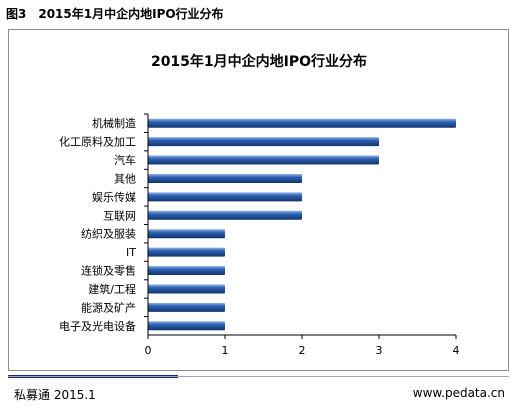 Image resolution: width=521 pixels, height=419 pixels. I want to click on category-label-1: 化工原料及加工, so click(97, 142).